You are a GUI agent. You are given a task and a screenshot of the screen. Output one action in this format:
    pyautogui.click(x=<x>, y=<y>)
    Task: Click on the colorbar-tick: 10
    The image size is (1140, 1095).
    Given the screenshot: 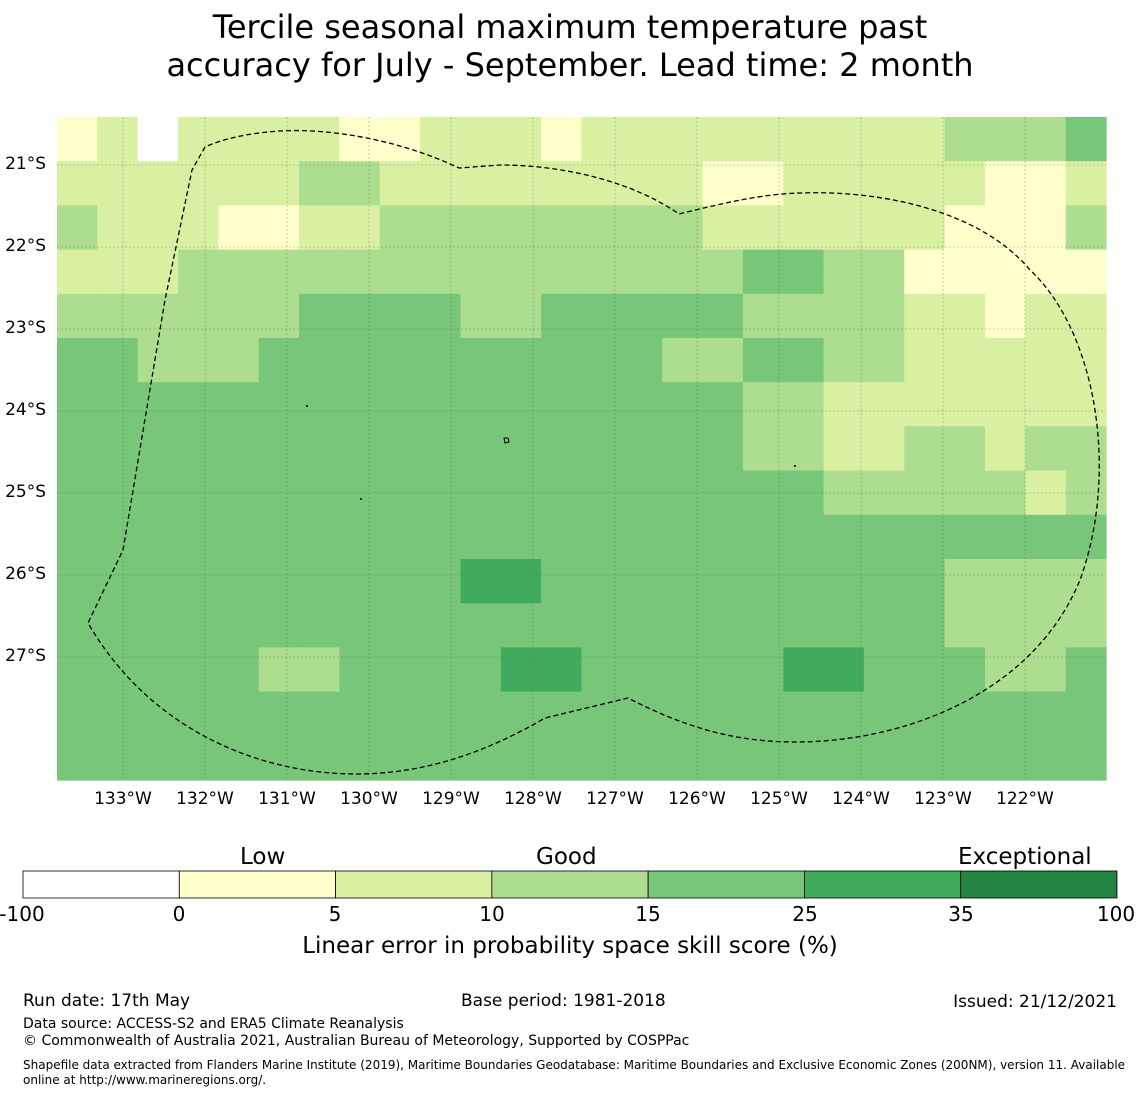 What is the action you would take?
    pyautogui.click(x=492, y=914)
    